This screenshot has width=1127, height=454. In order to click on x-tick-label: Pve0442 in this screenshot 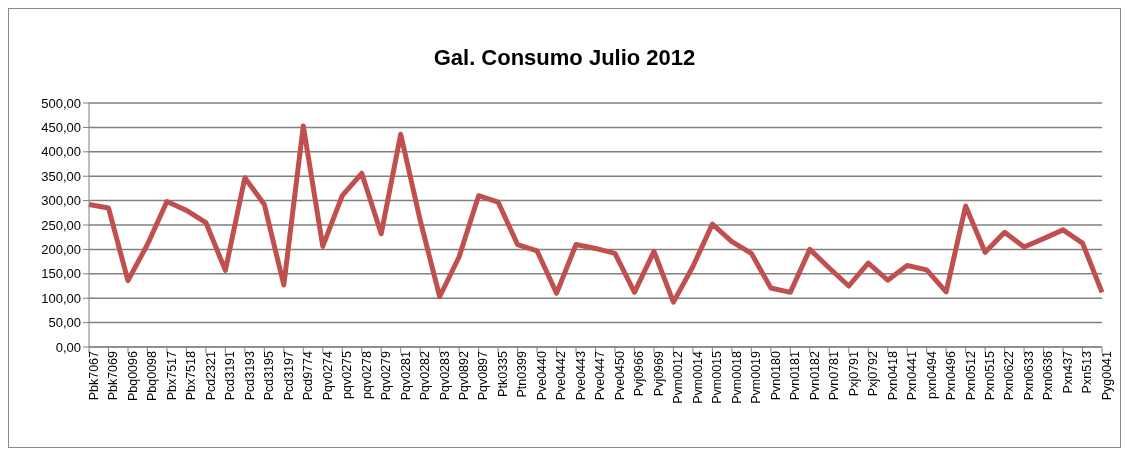, I will do `click(561, 375)`.